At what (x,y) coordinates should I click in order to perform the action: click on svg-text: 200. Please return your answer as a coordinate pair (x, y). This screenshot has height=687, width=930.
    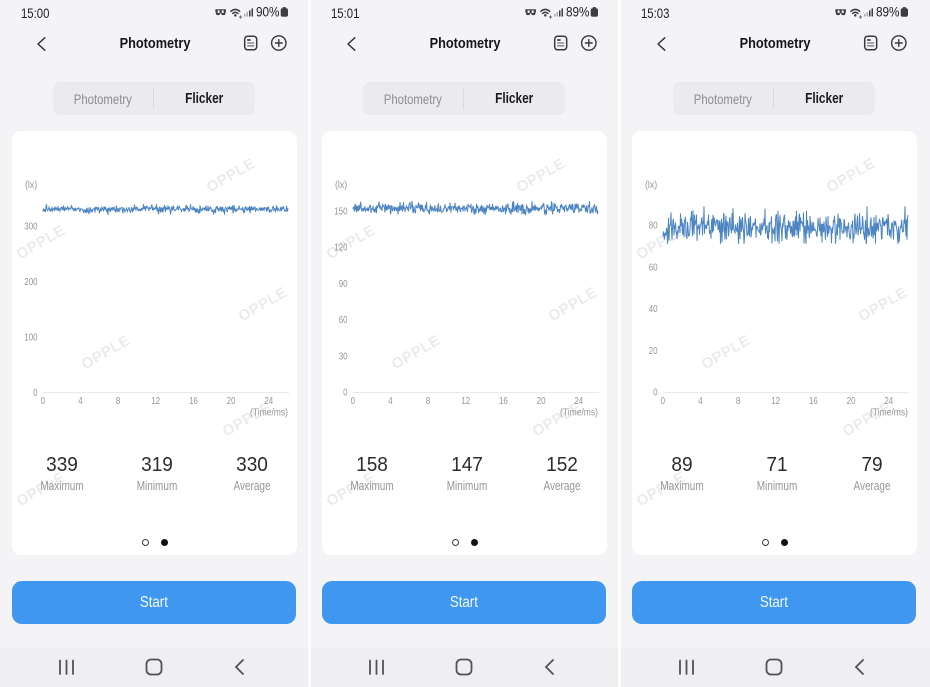
    Looking at the image, I should click on (31, 282).